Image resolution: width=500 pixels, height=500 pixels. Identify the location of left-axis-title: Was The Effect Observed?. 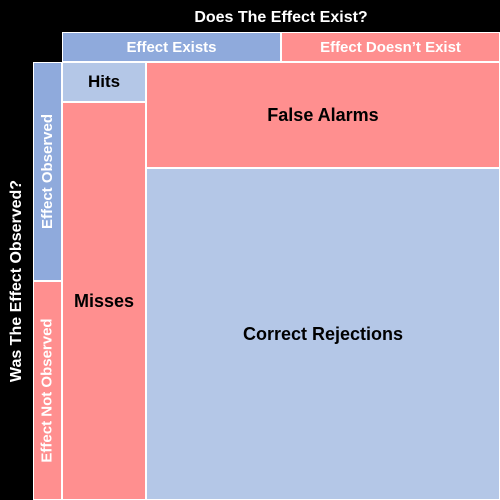
(17, 281).